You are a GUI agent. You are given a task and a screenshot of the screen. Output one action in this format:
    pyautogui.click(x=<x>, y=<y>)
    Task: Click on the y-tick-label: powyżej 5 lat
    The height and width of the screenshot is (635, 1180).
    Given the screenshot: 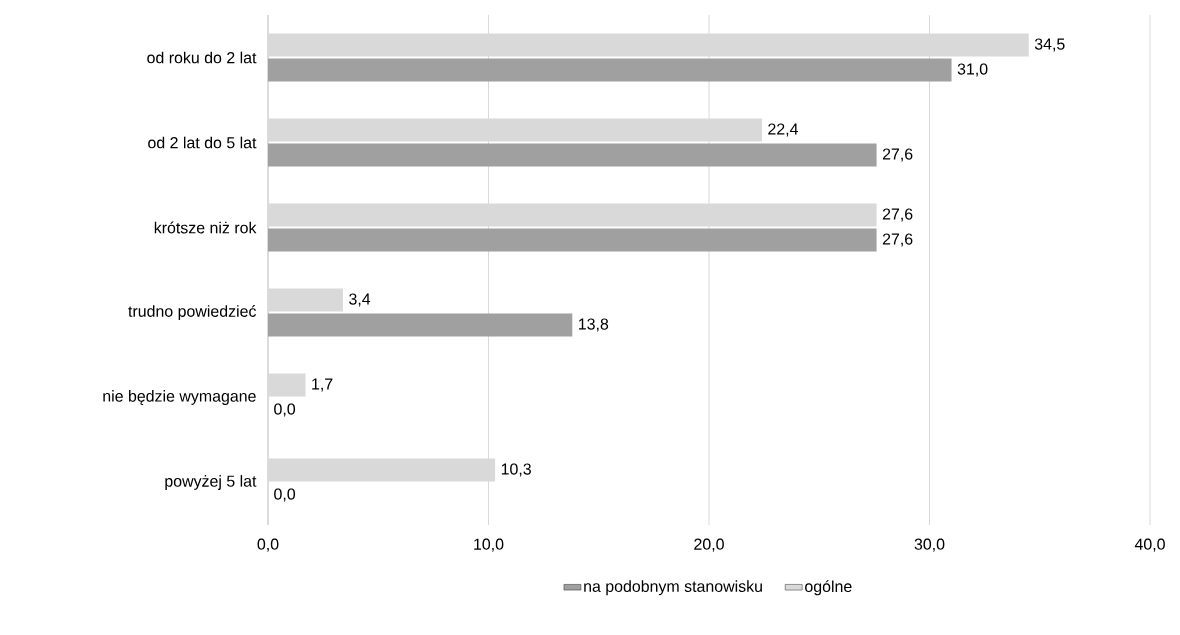 What is the action you would take?
    pyautogui.click(x=211, y=482)
    